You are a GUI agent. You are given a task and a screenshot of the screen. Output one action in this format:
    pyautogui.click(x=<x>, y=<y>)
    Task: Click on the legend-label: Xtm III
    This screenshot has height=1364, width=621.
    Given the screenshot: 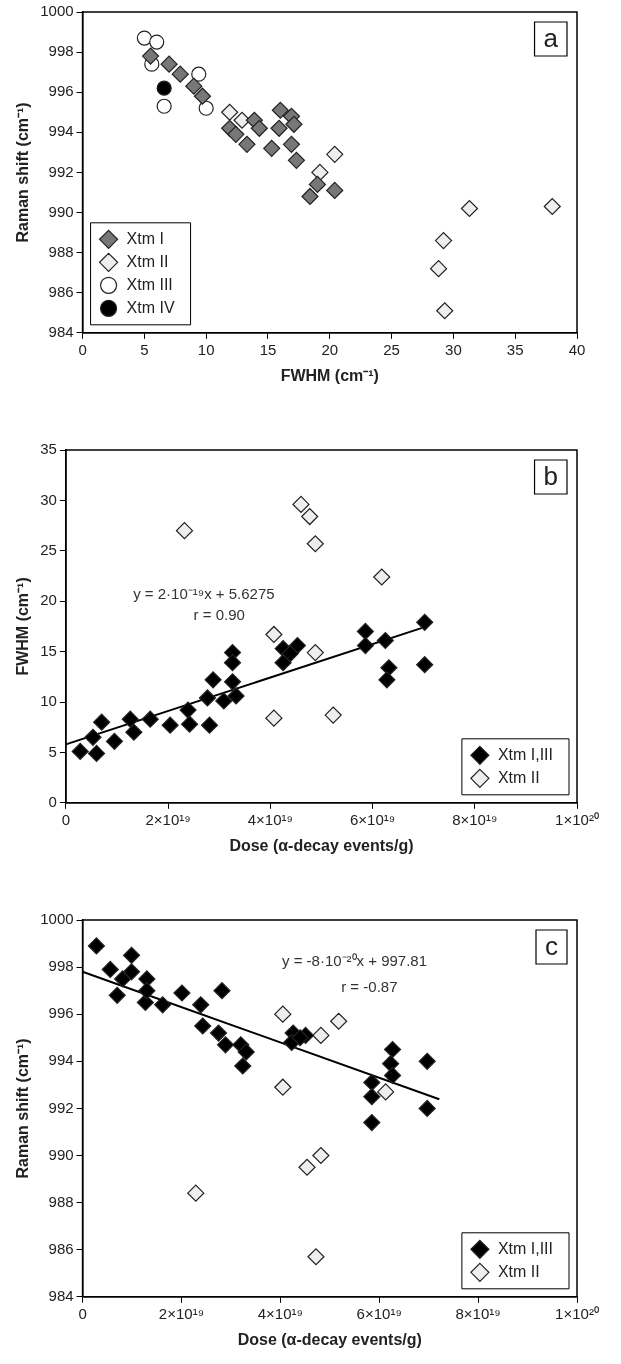 What is the action you would take?
    pyautogui.click(x=149, y=284)
    